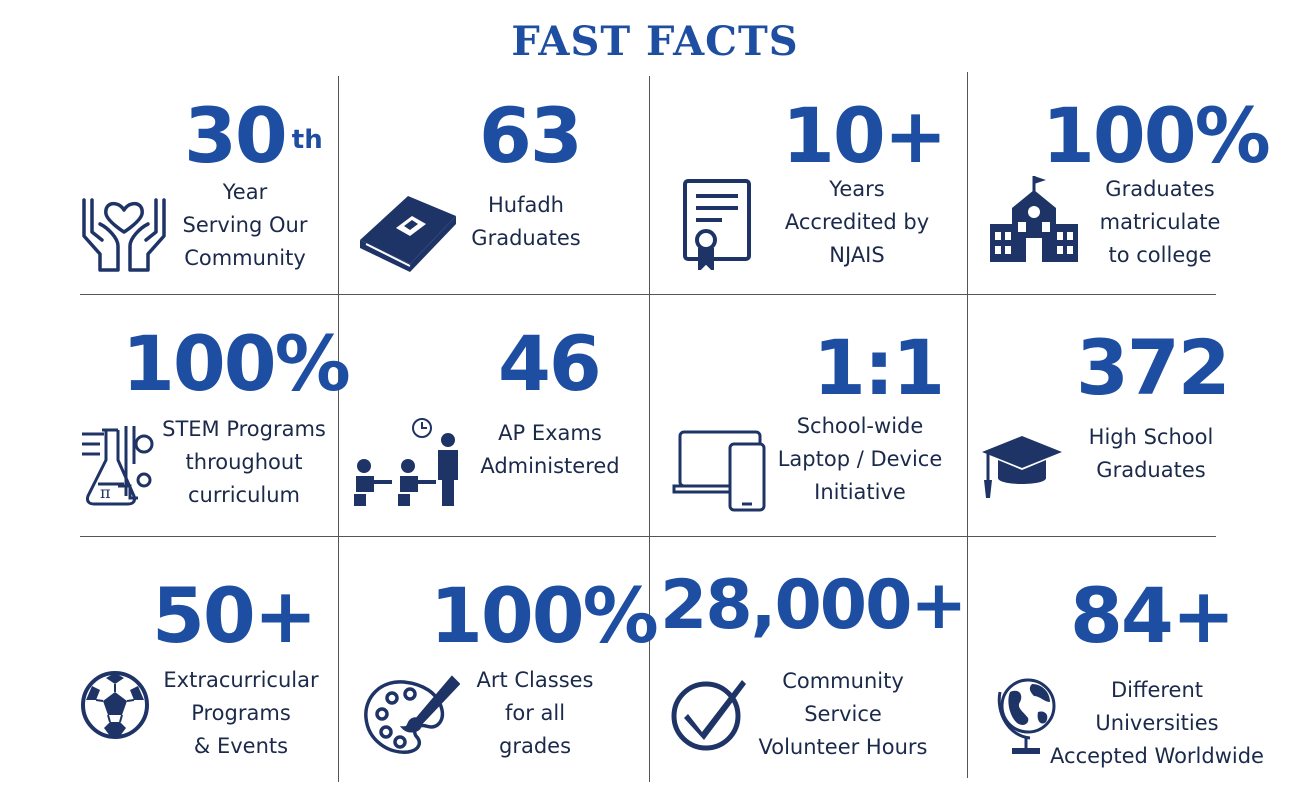  What do you see at coordinates (860, 459) in the screenshot?
I see `fact-label: School-wide Laptop / Device Initiative` at bounding box center [860, 459].